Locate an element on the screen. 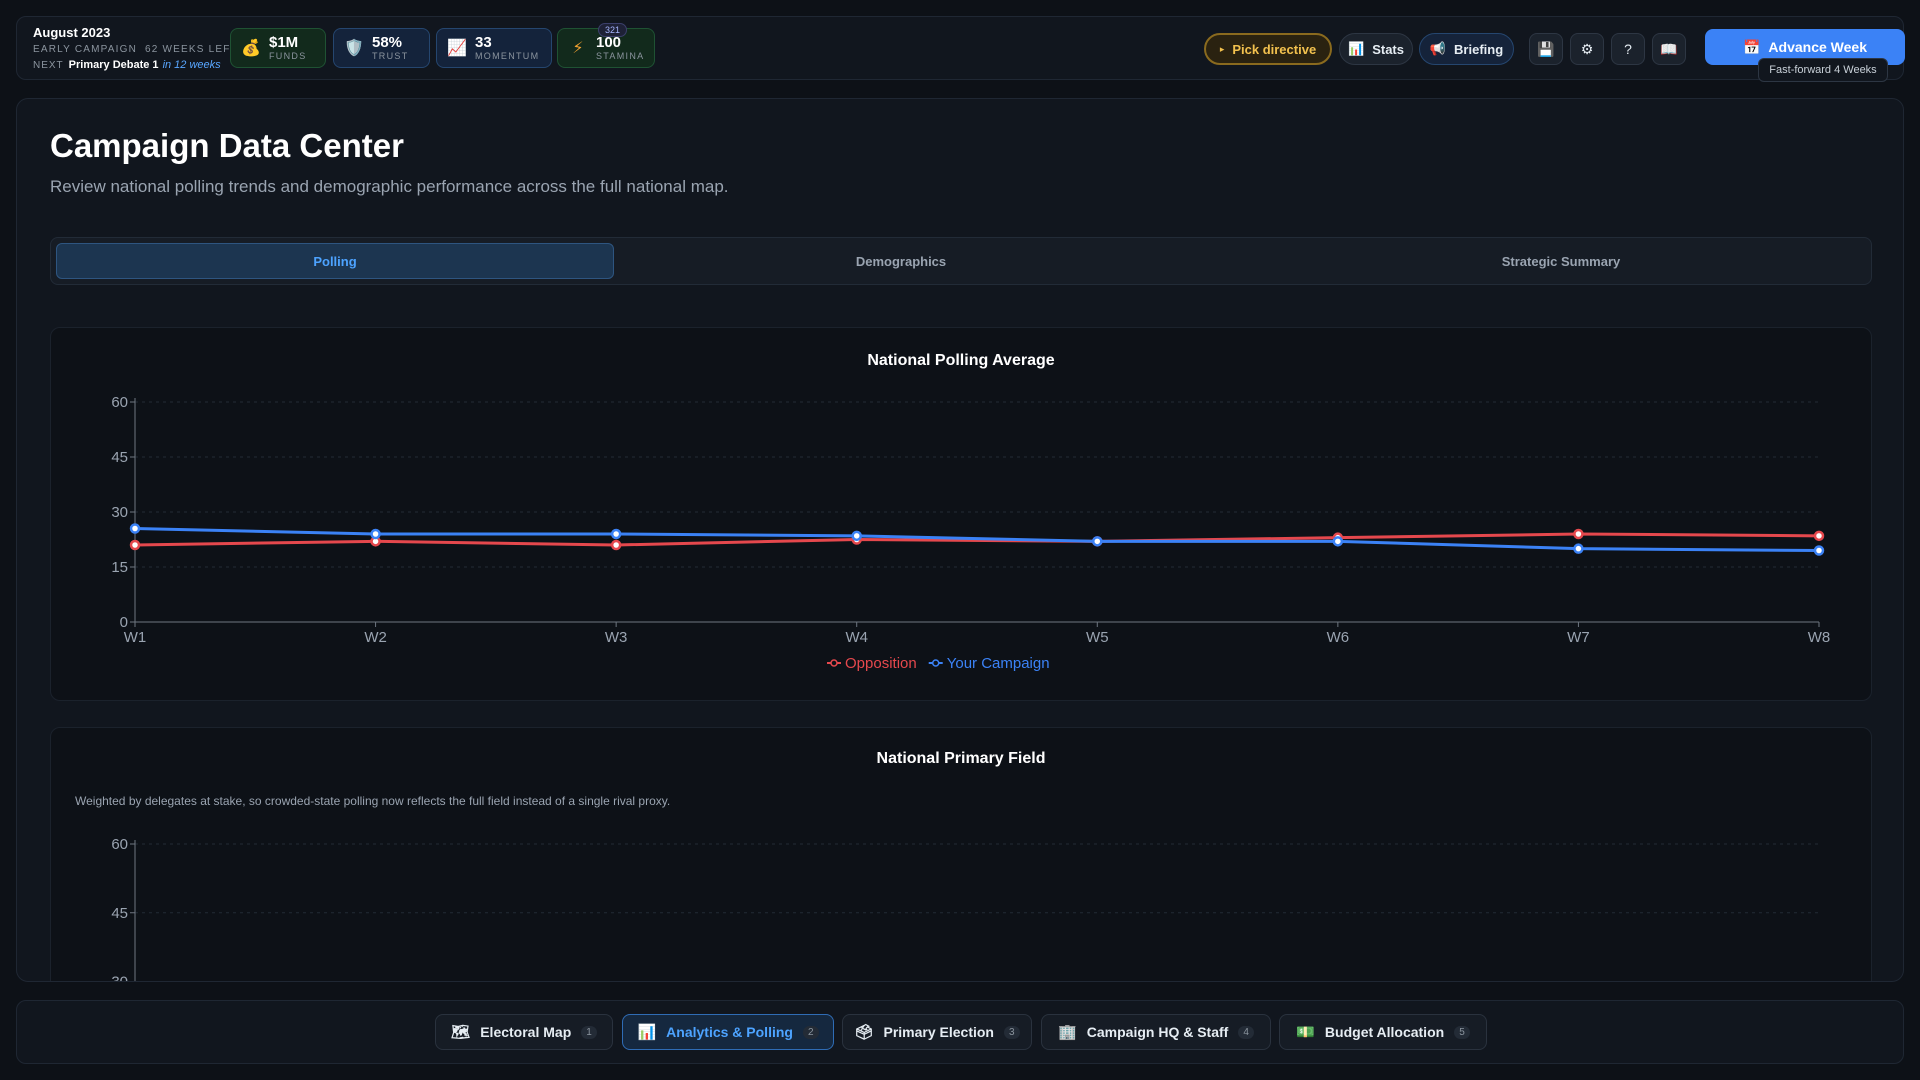  stamina-stat: ⚡ 100 STAMINA 321 is located at coordinates (606, 45).